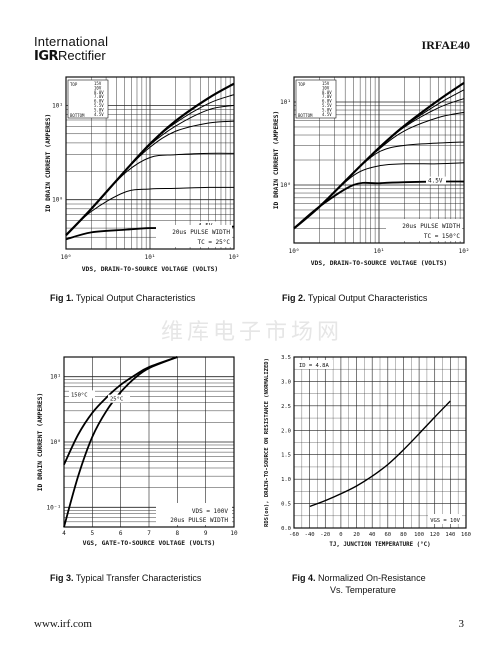  I want to click on figure-1-note-bg, so click(194, 236).